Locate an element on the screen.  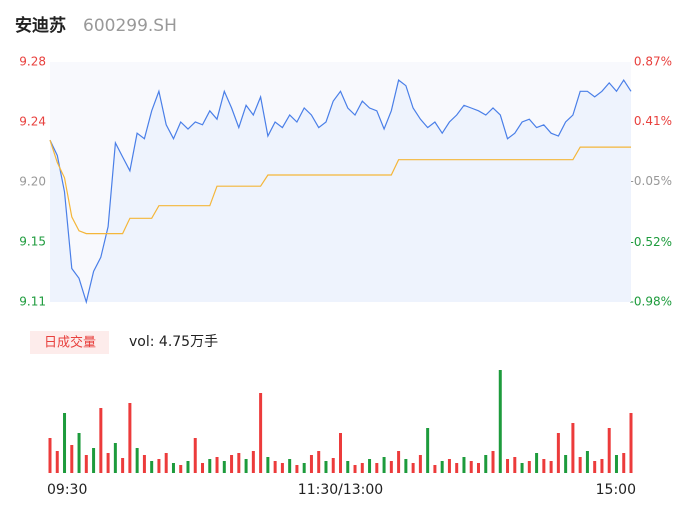
stock-code: 600299.SH is located at coordinates (130, 26).